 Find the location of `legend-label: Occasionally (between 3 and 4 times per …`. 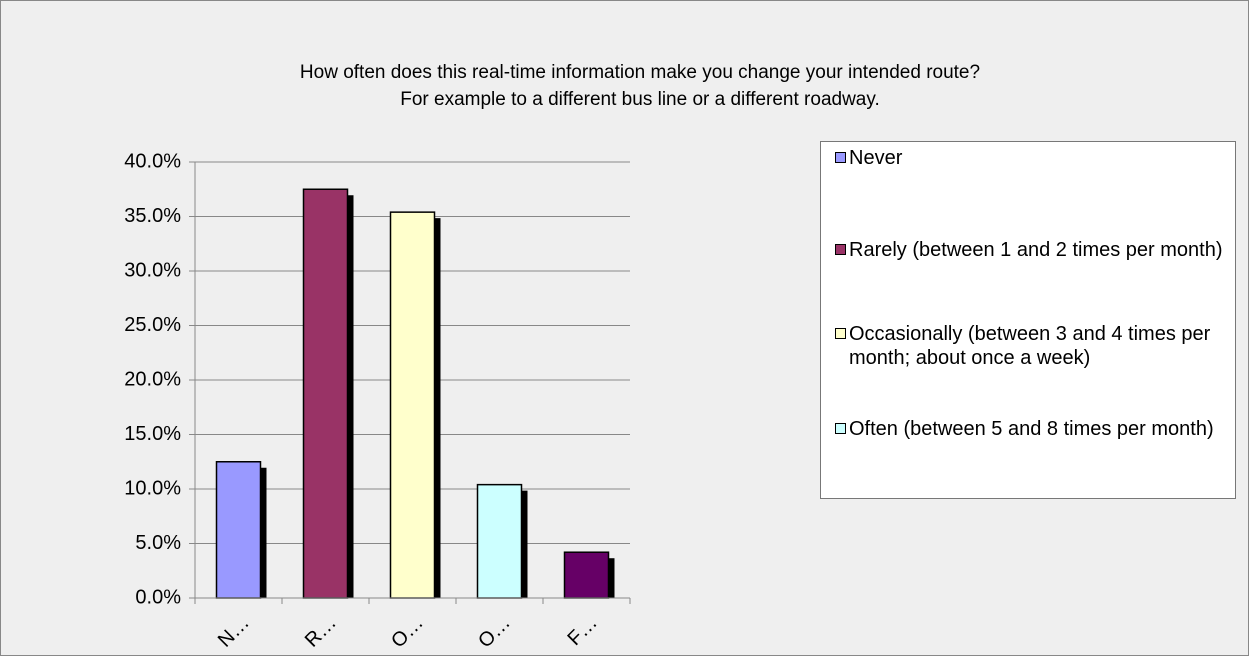

legend-label: Occasionally (between 3 and 4 times per … is located at coordinates (1030, 346).